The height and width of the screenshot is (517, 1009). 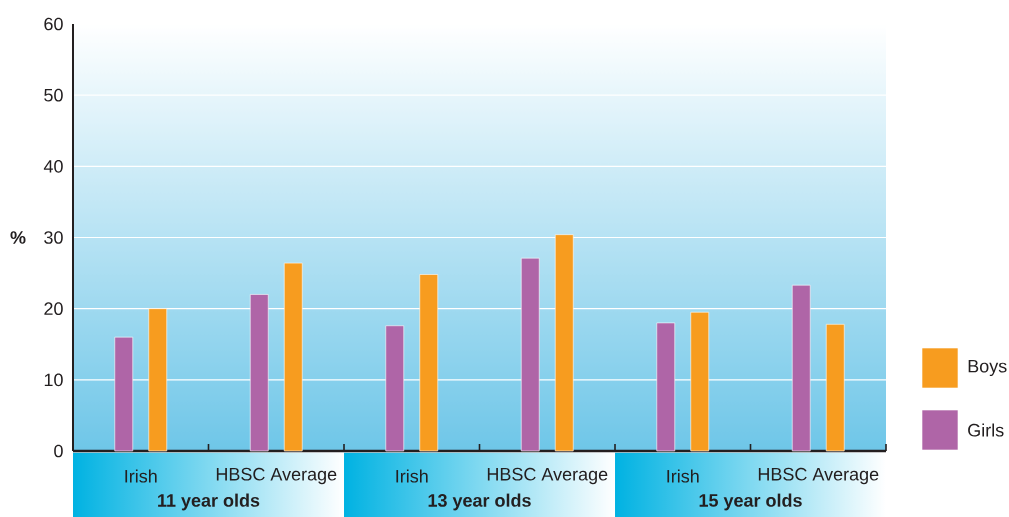 I want to click on y-tick-label: 50, so click(x=53, y=95).